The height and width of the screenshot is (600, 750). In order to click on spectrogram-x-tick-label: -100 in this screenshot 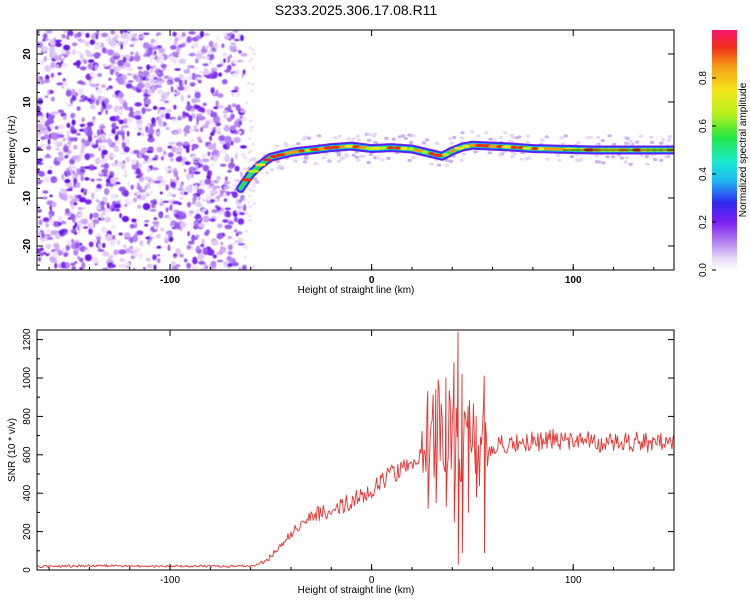, I will do `click(170, 280)`.